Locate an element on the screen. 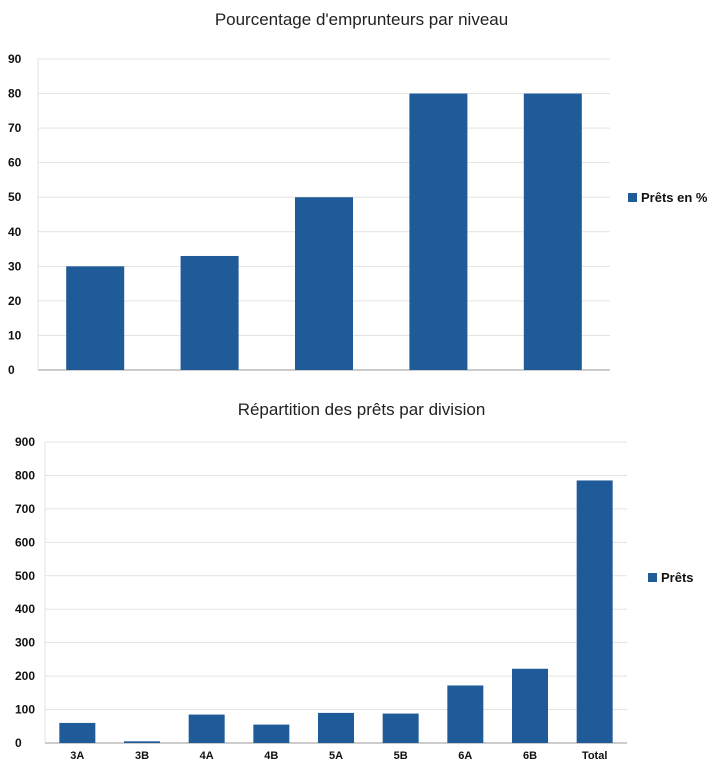 The height and width of the screenshot is (768, 723). legend: Prêts is located at coordinates (671, 577).